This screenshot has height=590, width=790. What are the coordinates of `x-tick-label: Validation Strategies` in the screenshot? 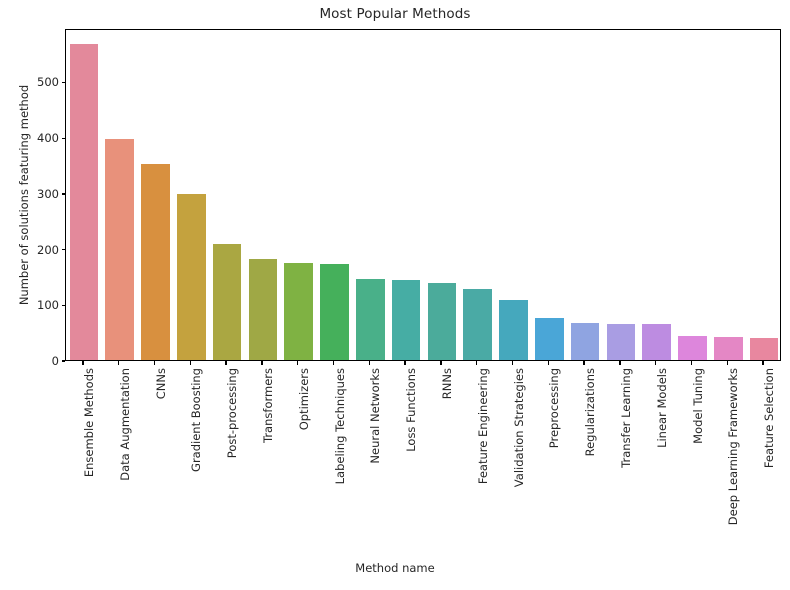 It's located at (518, 428).